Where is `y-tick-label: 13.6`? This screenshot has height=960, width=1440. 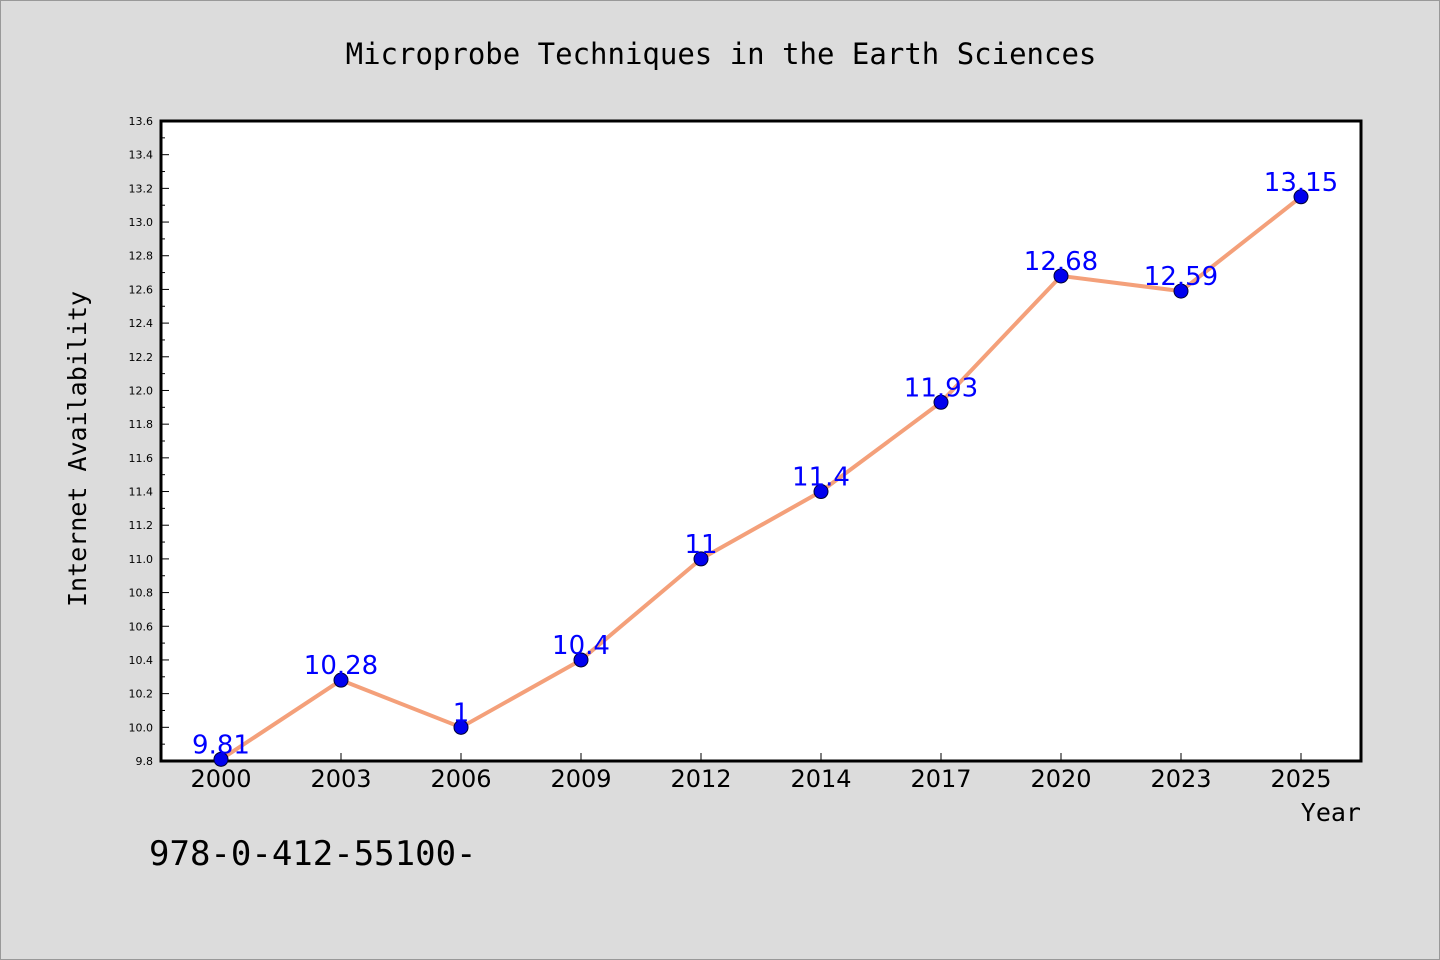
y-tick-label: 13.6 is located at coordinates (141, 121).